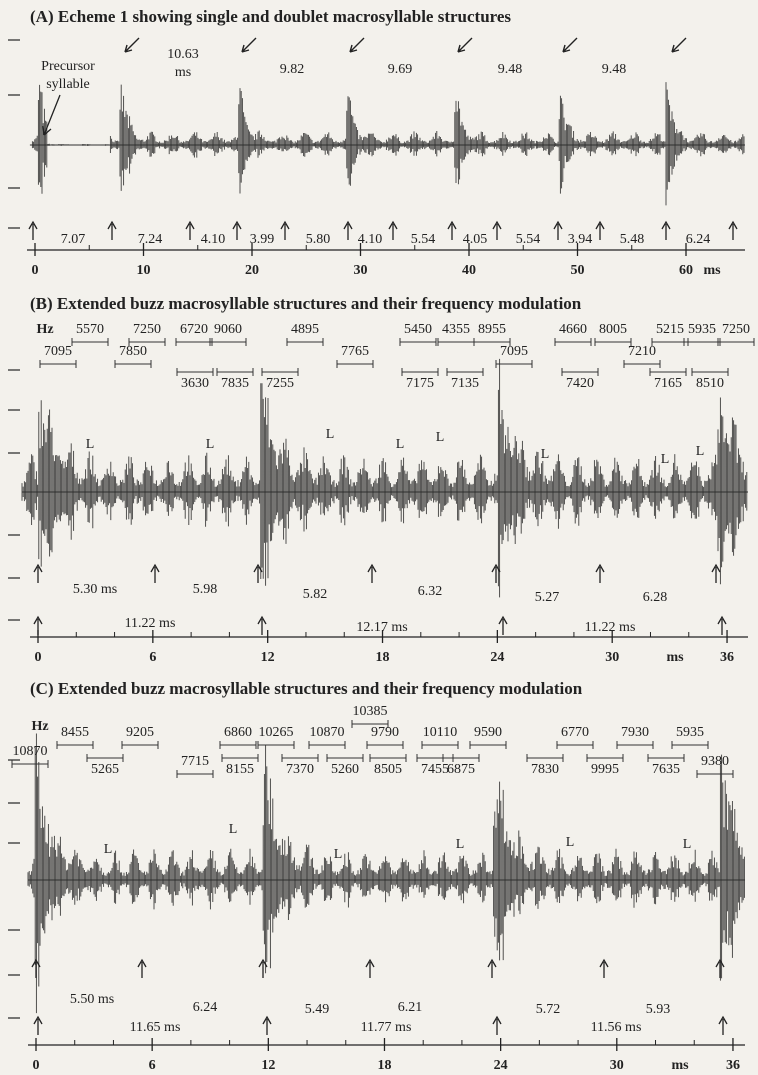  I want to click on frequency-label: 7175, so click(420, 383).